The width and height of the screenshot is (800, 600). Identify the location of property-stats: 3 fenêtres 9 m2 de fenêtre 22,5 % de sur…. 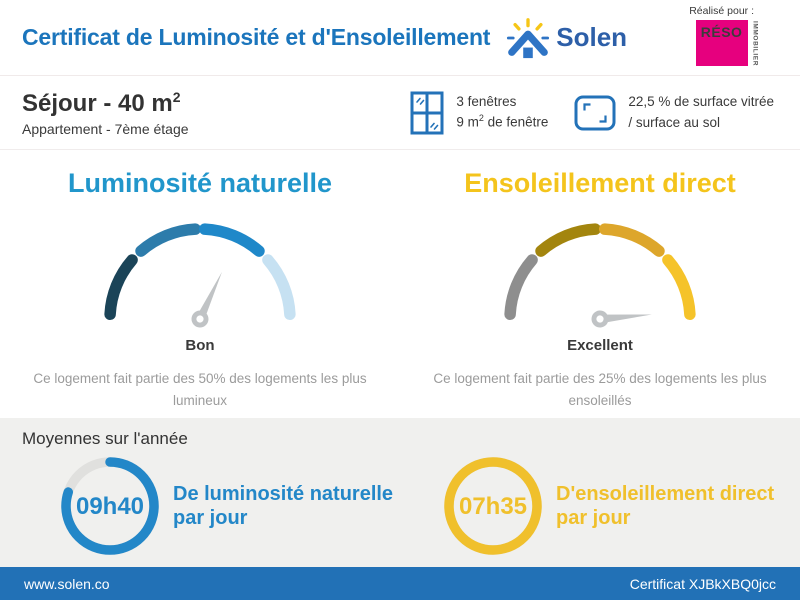
(592, 113).